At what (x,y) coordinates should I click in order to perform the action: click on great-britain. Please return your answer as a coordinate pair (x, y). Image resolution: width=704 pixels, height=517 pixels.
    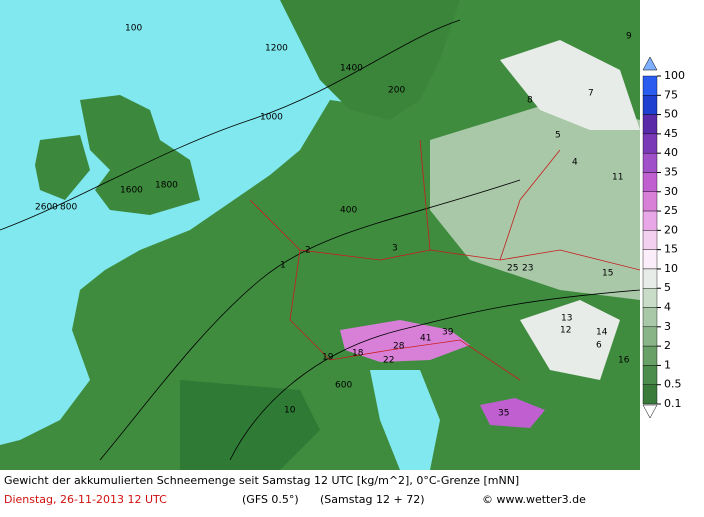
    Looking at the image, I should click on (140, 155).